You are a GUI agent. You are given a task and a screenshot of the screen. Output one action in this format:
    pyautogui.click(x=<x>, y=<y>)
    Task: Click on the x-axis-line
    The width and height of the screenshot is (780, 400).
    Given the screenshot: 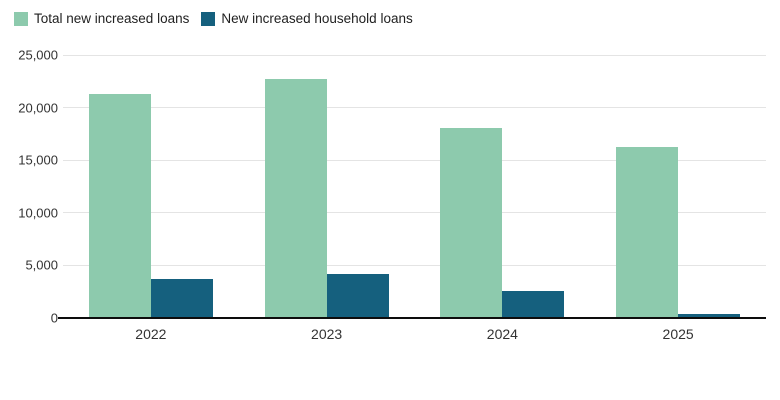 What is the action you would take?
    pyautogui.click(x=412, y=318)
    